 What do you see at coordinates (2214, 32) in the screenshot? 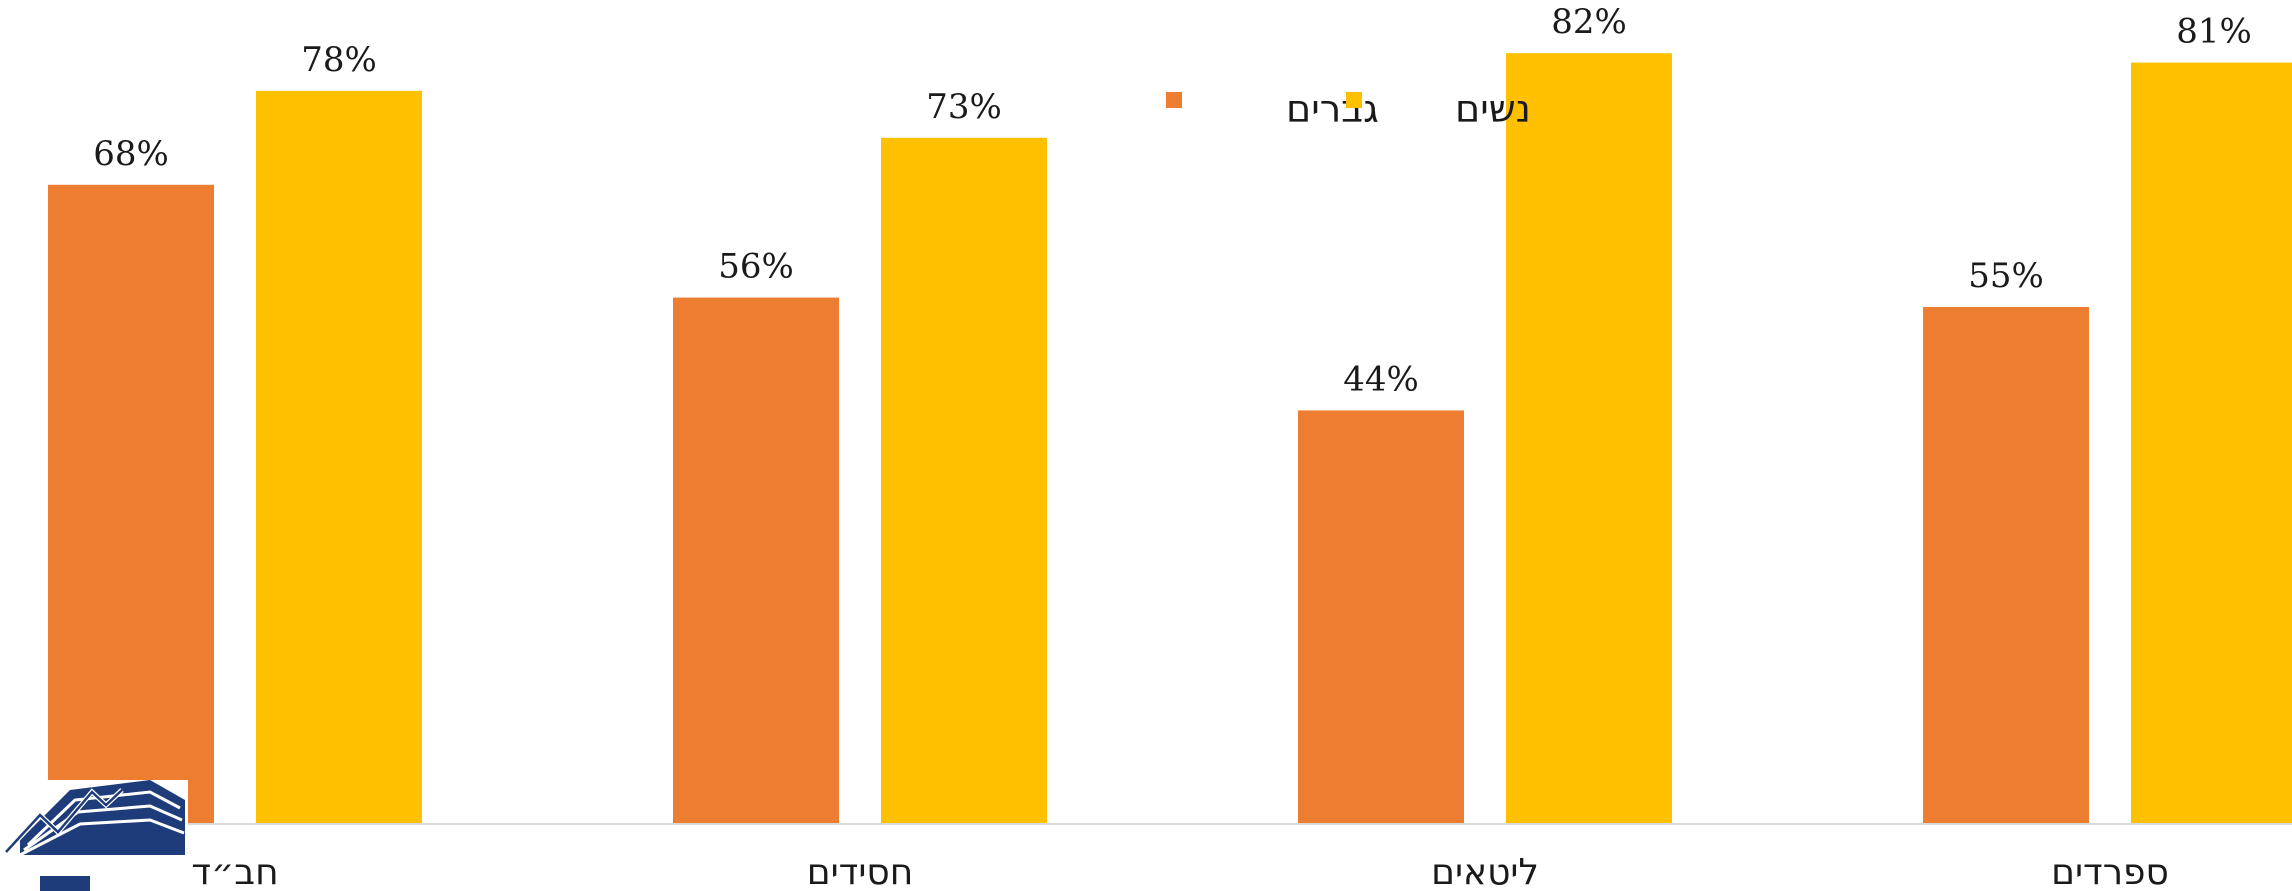
I see `data-label-women-3: 81%` at bounding box center [2214, 32].